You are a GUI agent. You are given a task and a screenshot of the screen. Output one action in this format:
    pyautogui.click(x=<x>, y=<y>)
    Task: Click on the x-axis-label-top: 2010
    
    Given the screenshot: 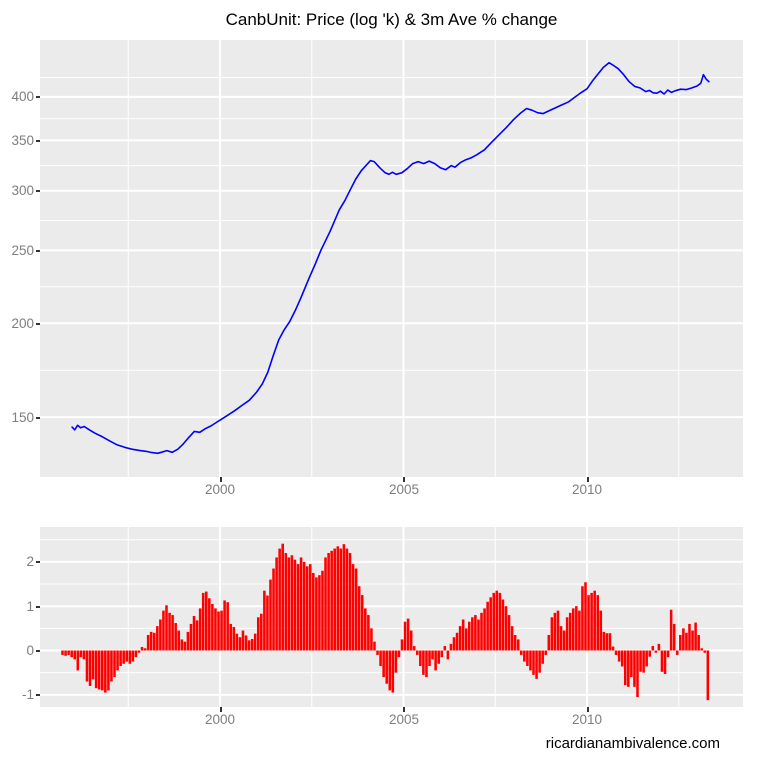 What is the action you would take?
    pyautogui.click(x=587, y=489)
    